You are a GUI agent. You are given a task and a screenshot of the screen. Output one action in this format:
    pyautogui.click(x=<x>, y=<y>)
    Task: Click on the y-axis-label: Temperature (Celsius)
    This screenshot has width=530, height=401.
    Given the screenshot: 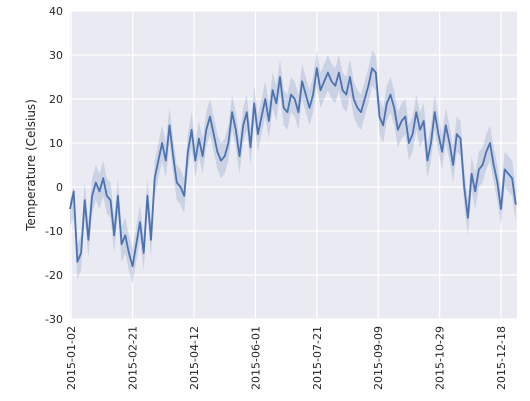 What is the action you would take?
    pyautogui.click(x=31, y=165)
    